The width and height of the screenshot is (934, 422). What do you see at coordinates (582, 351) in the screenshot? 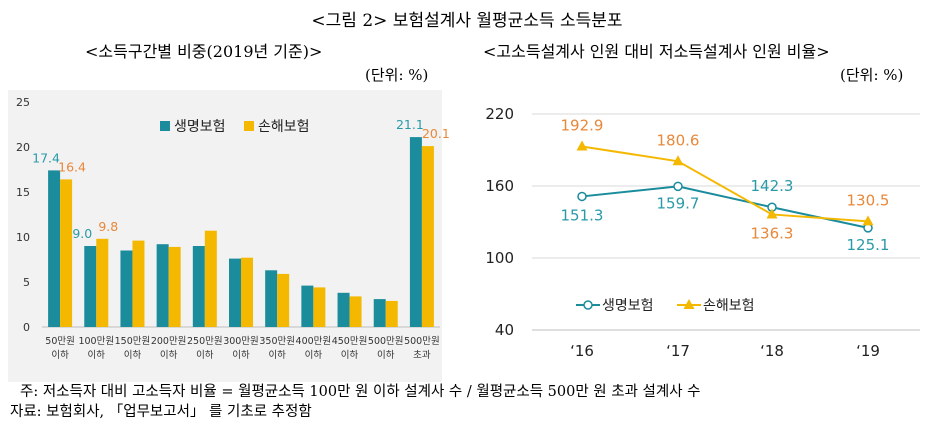
I see `line-x-tick-label: ‘16` at bounding box center [582, 351].